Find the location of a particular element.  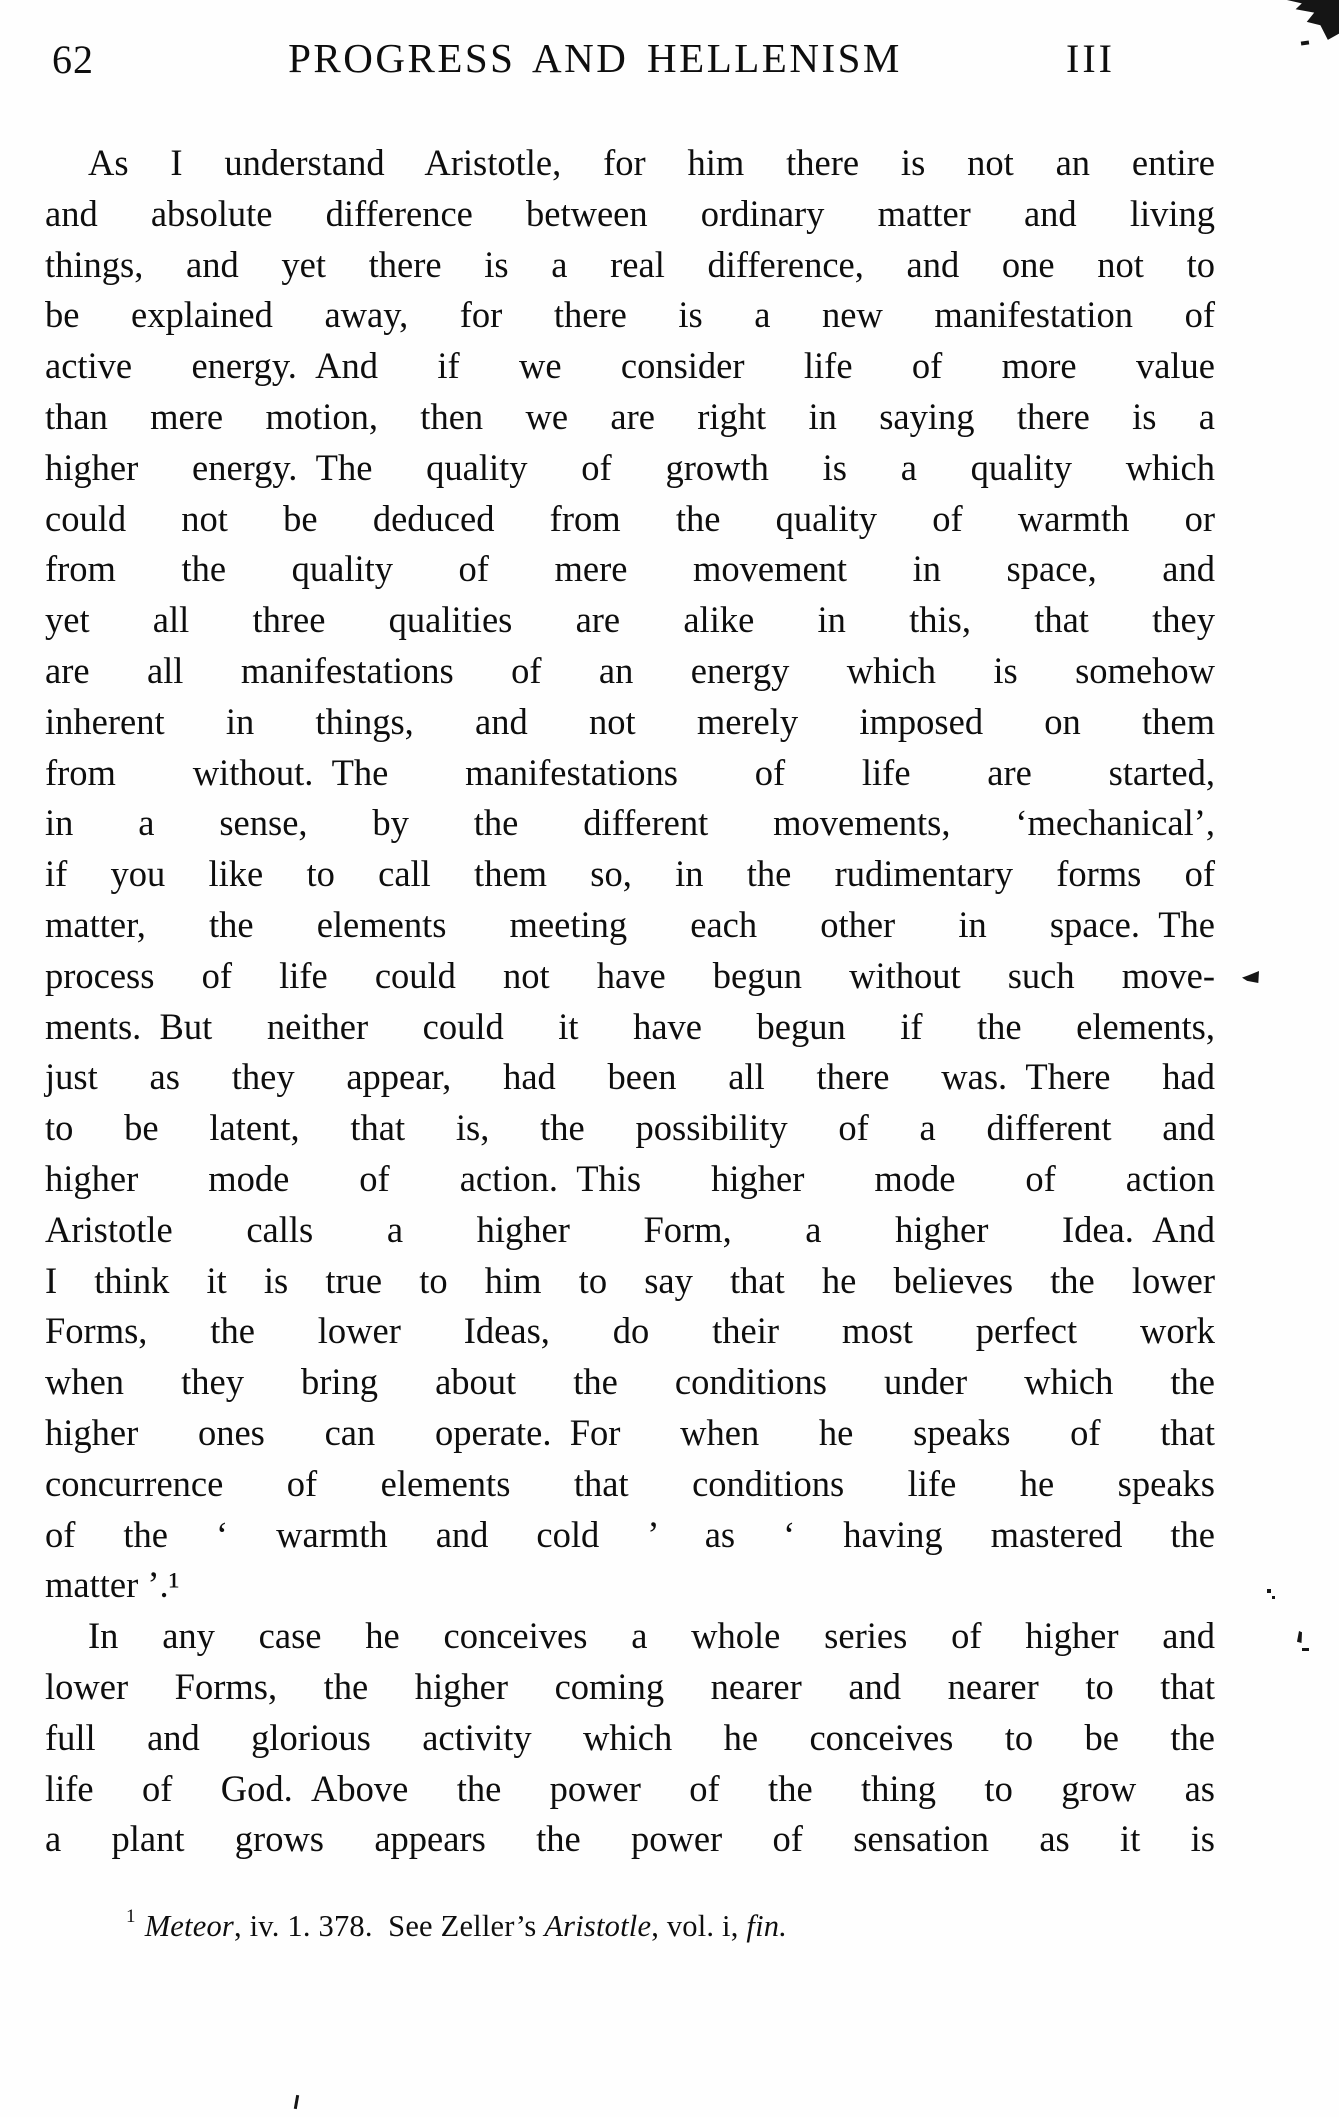

text-line: matter ’.¹ is located at coordinates (112, 1585).